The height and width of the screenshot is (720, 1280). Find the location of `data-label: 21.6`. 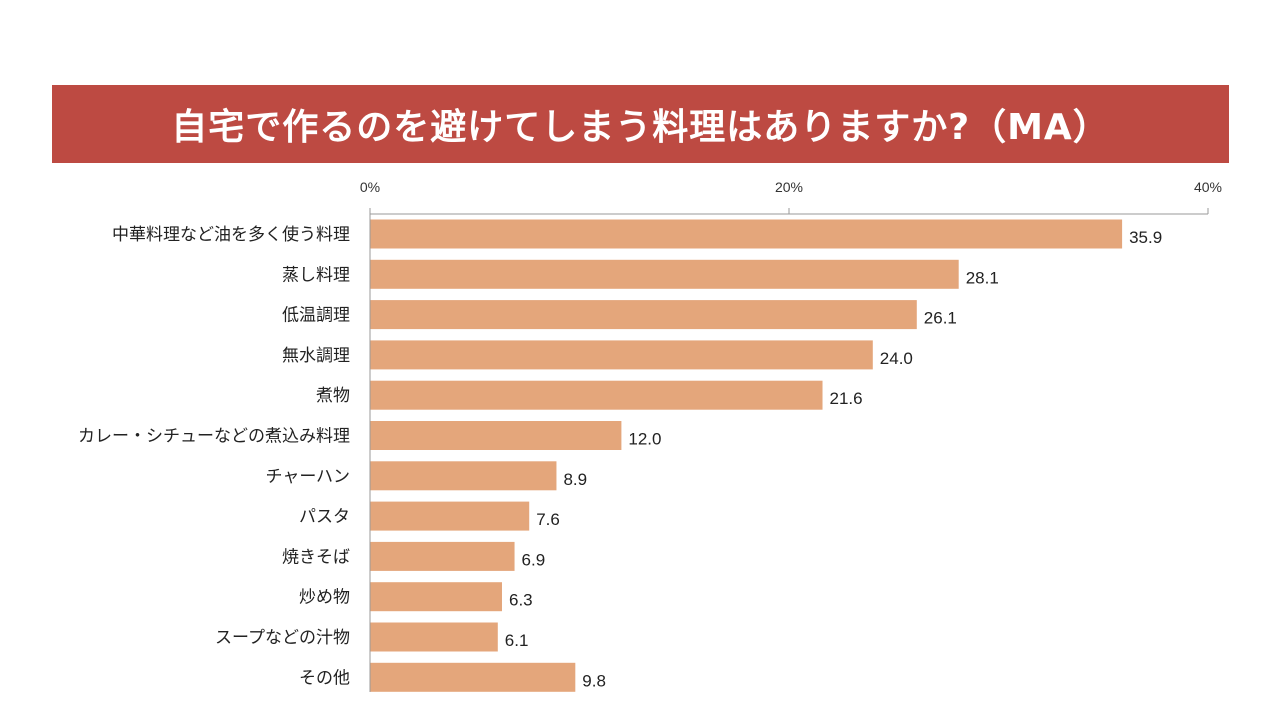

data-label: 21.6 is located at coordinates (846, 398).